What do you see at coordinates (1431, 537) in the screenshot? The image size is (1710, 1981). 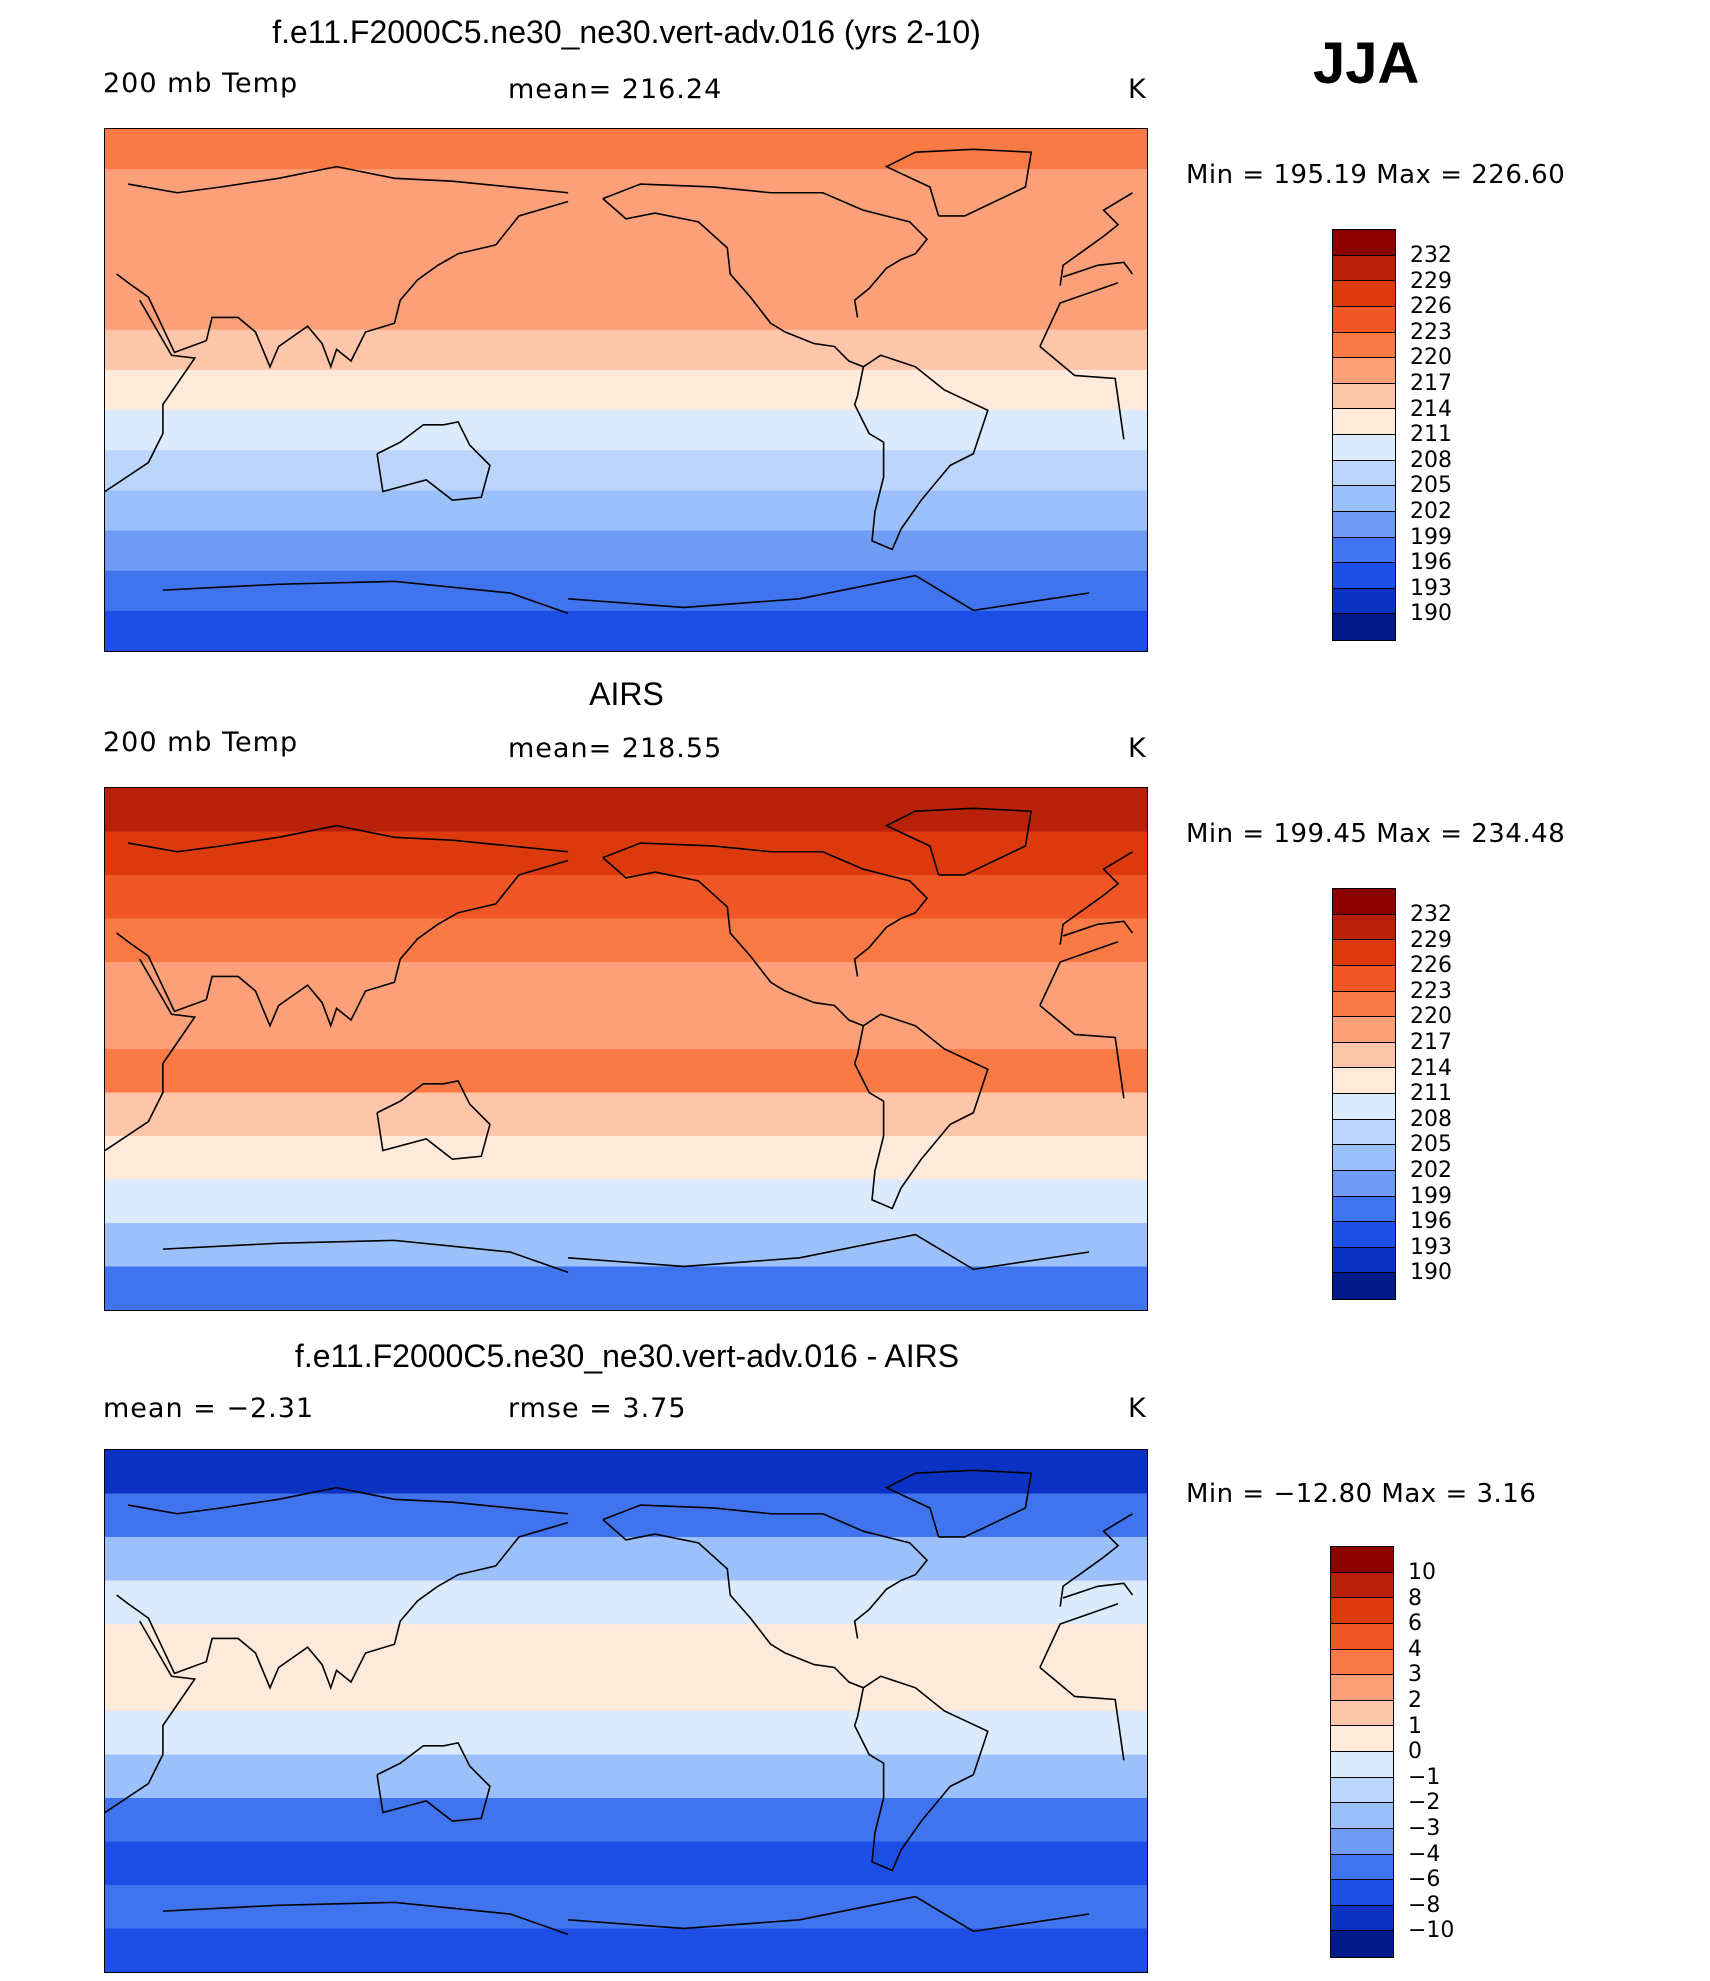 I see `colorbar-level-label: 199` at bounding box center [1431, 537].